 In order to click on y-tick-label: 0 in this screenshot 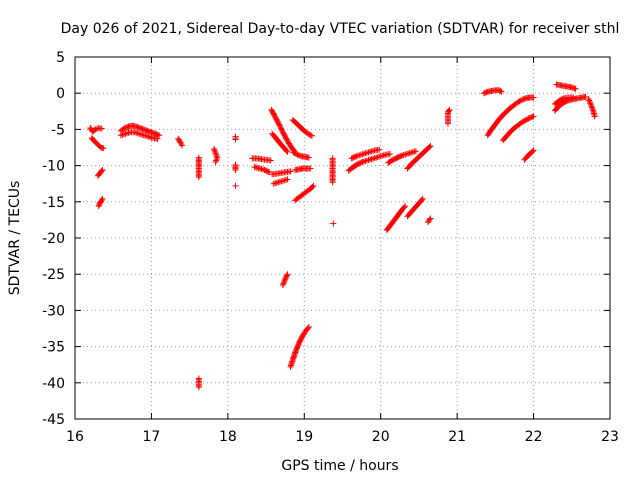, I will do `click(60, 94)`.